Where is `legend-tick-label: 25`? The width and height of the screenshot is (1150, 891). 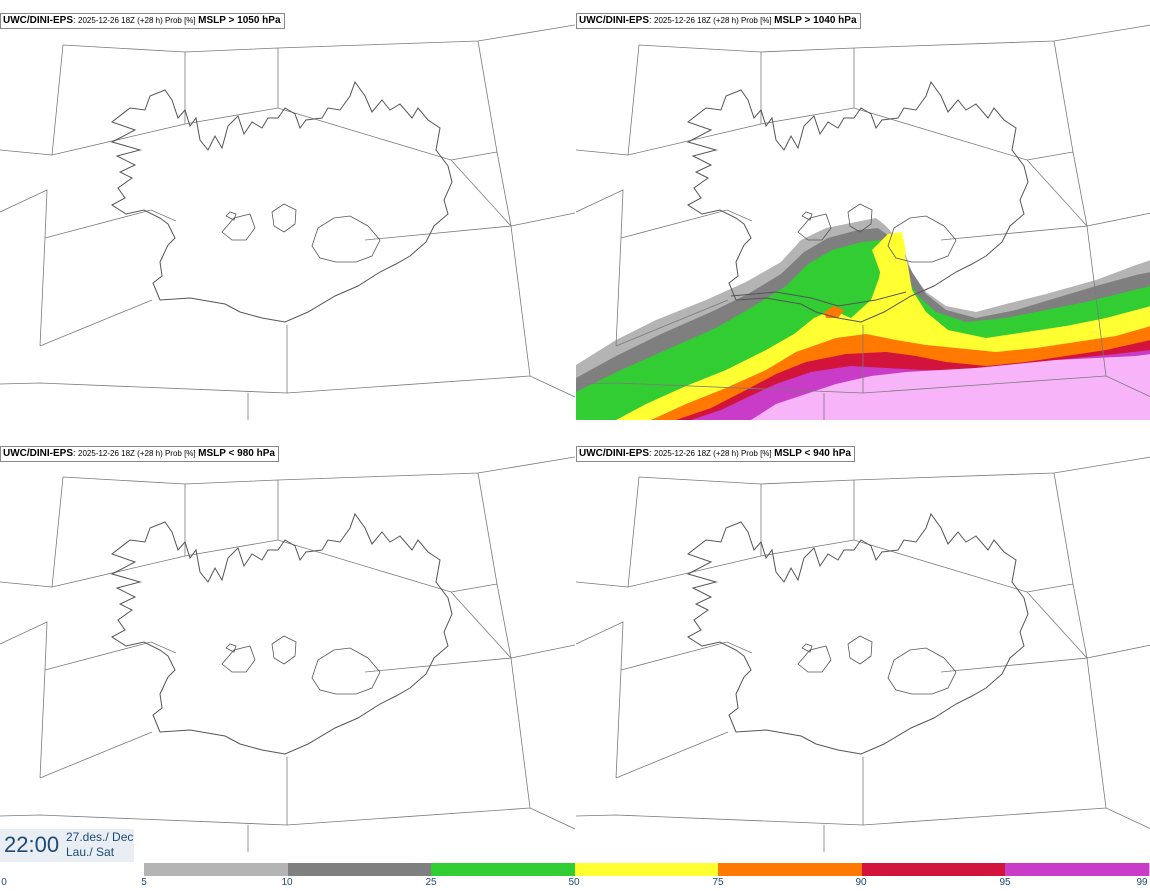
legend-tick-label: 25 is located at coordinates (431, 882).